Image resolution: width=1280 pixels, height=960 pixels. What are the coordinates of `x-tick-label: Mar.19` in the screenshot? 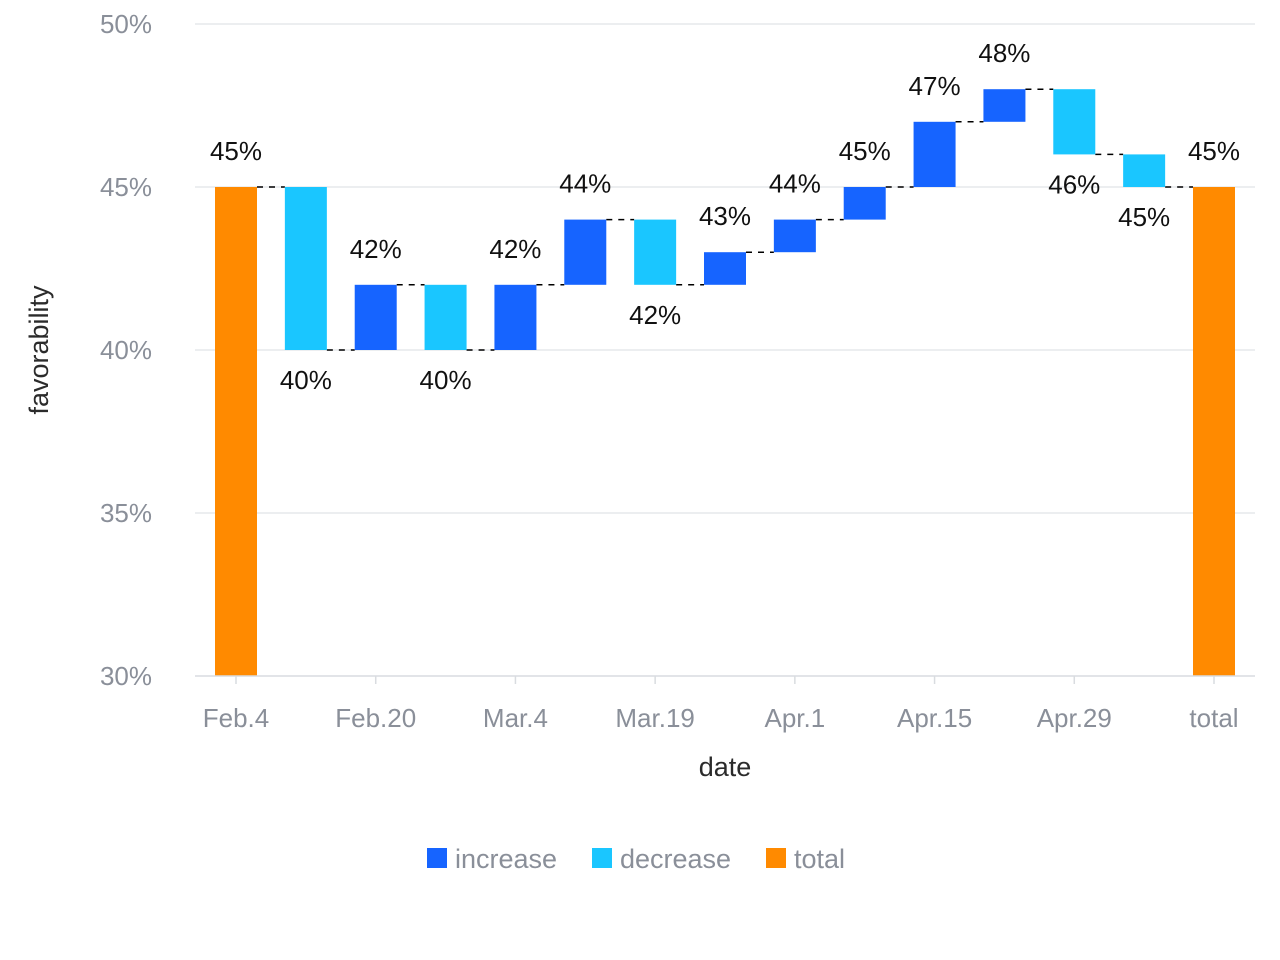 It's located at (655, 718).